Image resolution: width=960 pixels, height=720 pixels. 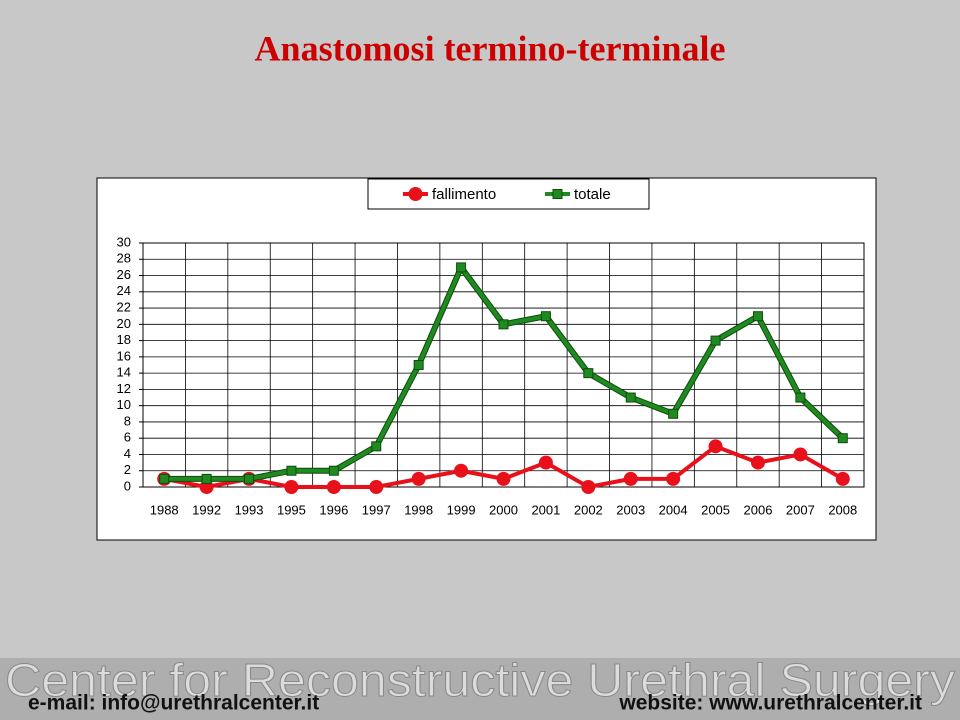 What do you see at coordinates (124, 339) in the screenshot?
I see `y-tick-label: 18` at bounding box center [124, 339].